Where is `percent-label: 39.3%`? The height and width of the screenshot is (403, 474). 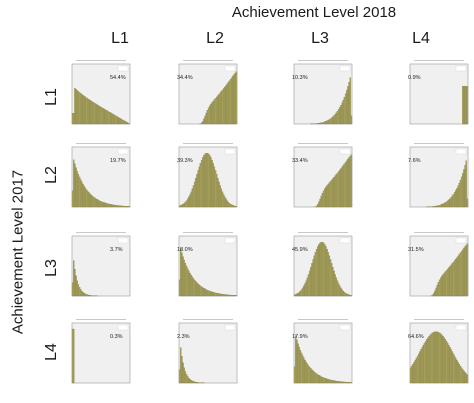 percent-label: 39.3% is located at coordinates (185, 161).